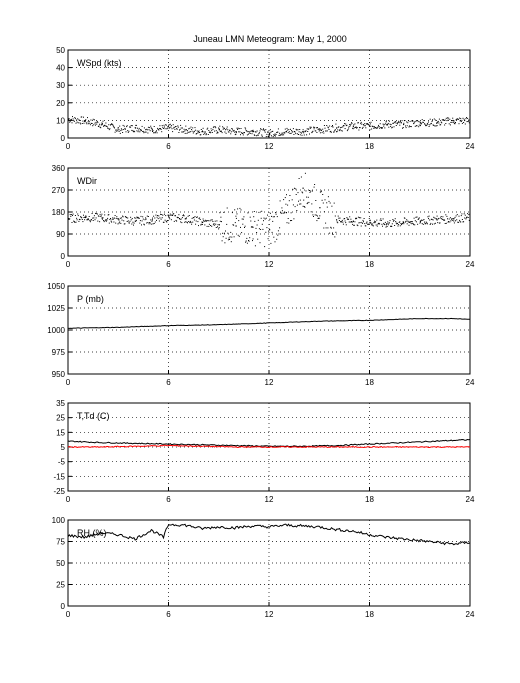  Describe the element at coordinates (56, 286) in the screenshot. I see `y-tick-label: 1050` at that location.